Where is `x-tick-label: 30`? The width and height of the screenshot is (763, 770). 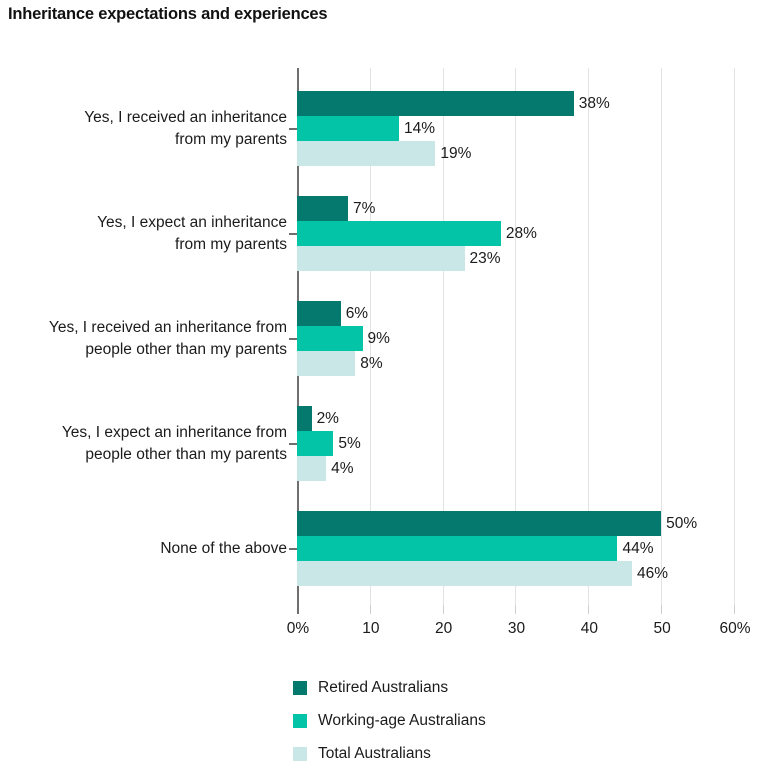 x-tick-label: 30 is located at coordinates (516, 628).